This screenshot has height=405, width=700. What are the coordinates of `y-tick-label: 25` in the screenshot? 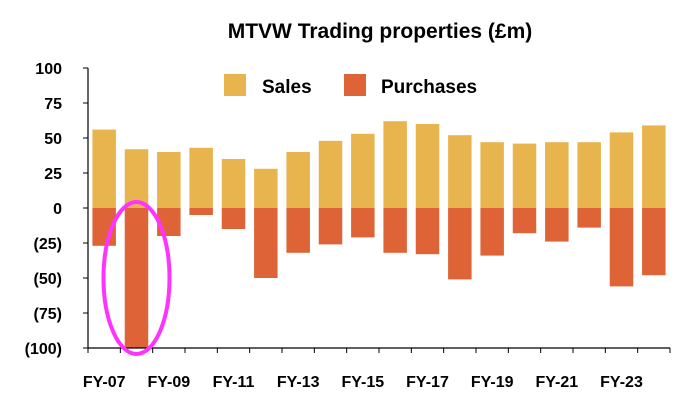 It's located at (53, 174).